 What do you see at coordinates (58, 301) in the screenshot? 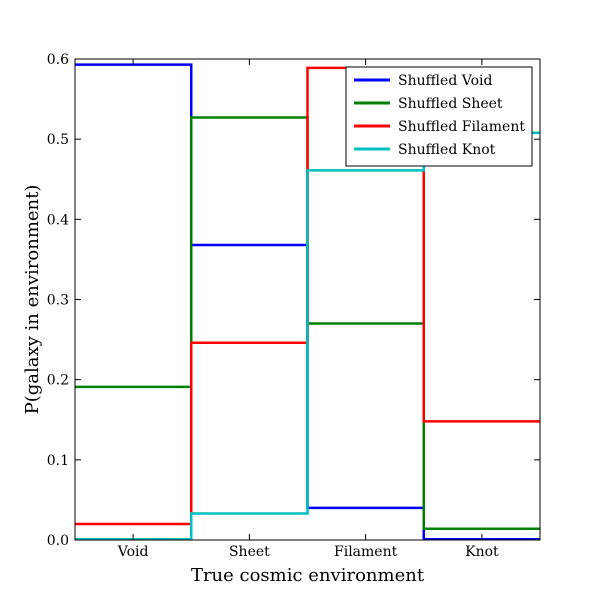
I see `y-tick-label: 0.3` at bounding box center [58, 301].